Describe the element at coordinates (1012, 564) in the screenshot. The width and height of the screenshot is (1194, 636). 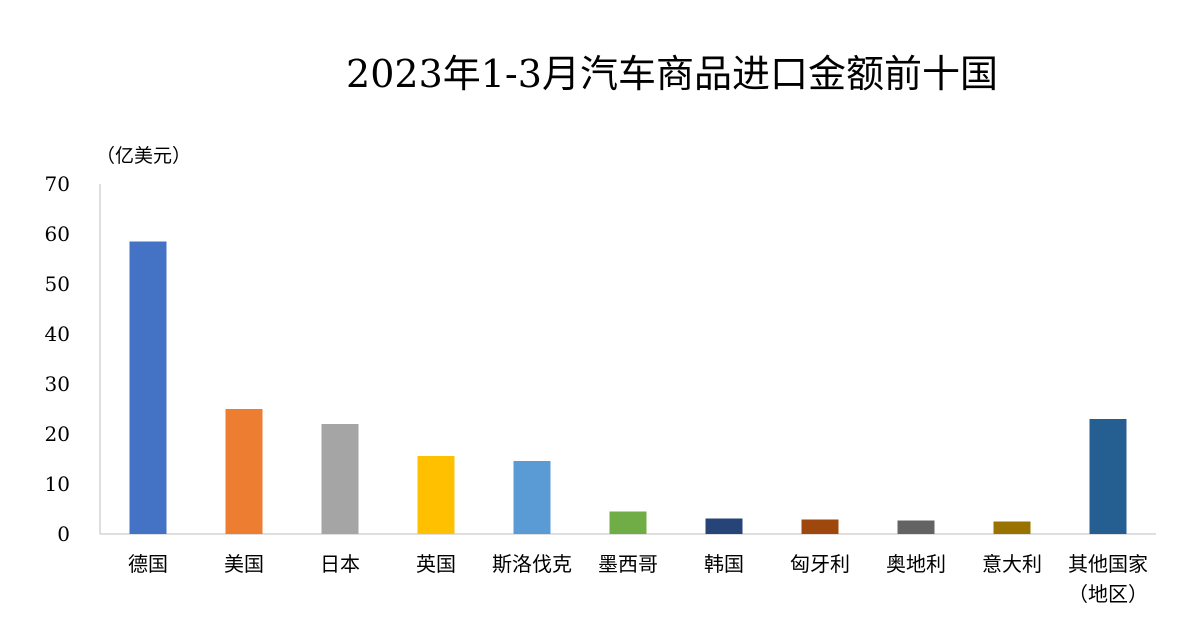
I see `x-tick-label: 意大利` at that location.